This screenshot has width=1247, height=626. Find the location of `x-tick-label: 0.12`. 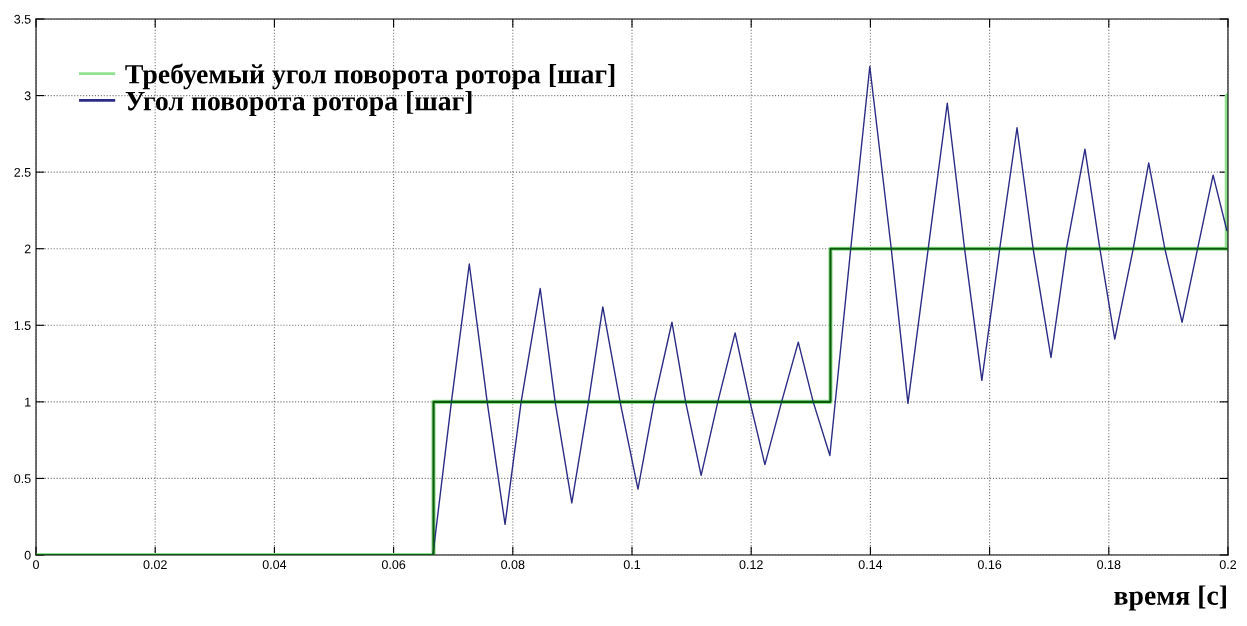

x-tick-label: 0.12 is located at coordinates (751, 565).